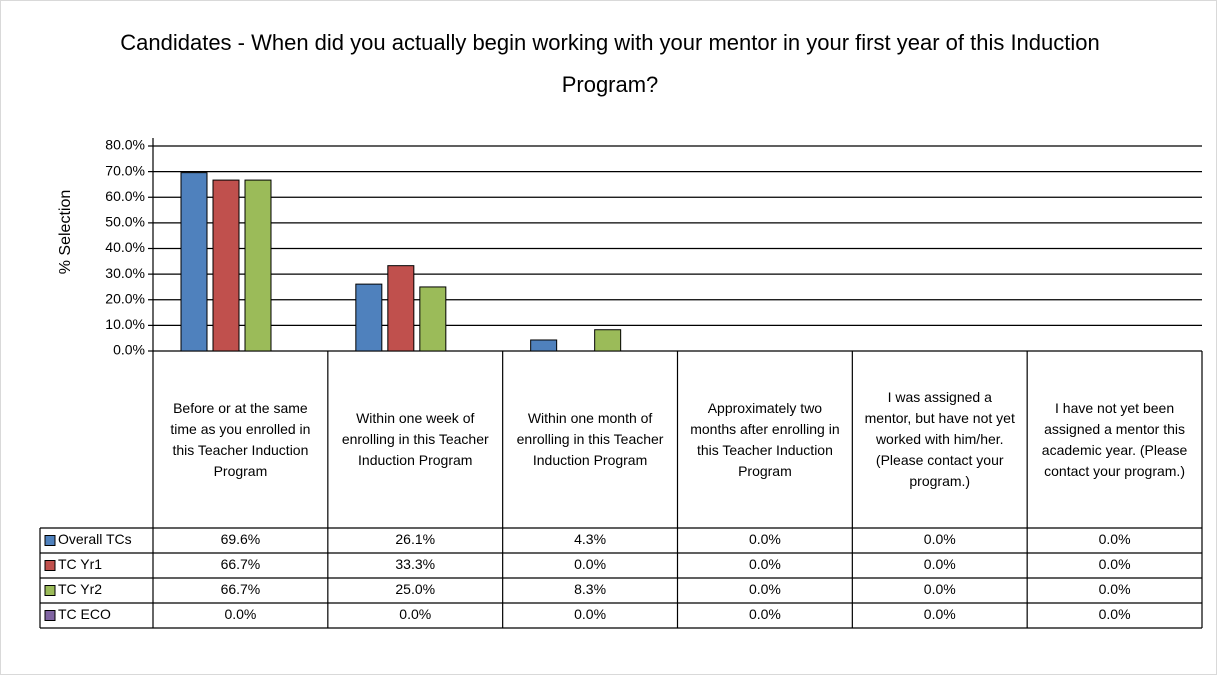  What do you see at coordinates (84, 614) in the screenshot?
I see `legend-label: TC ECO` at bounding box center [84, 614].